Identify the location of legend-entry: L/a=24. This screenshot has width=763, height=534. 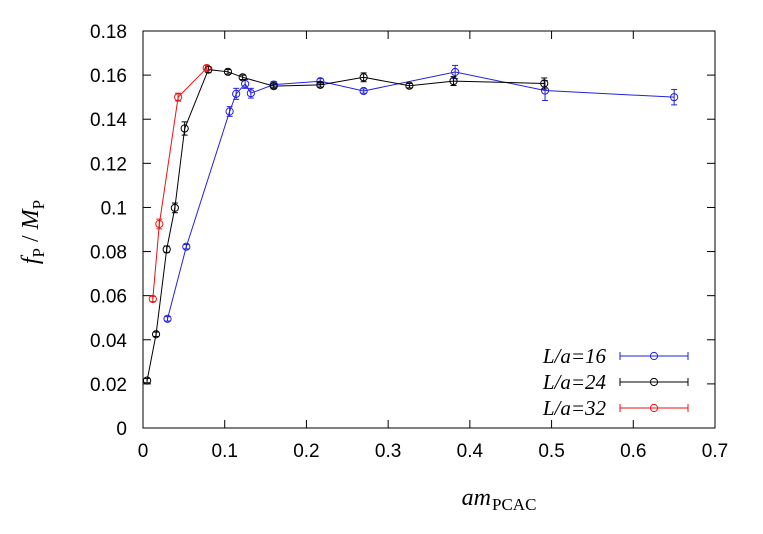
(615, 382).